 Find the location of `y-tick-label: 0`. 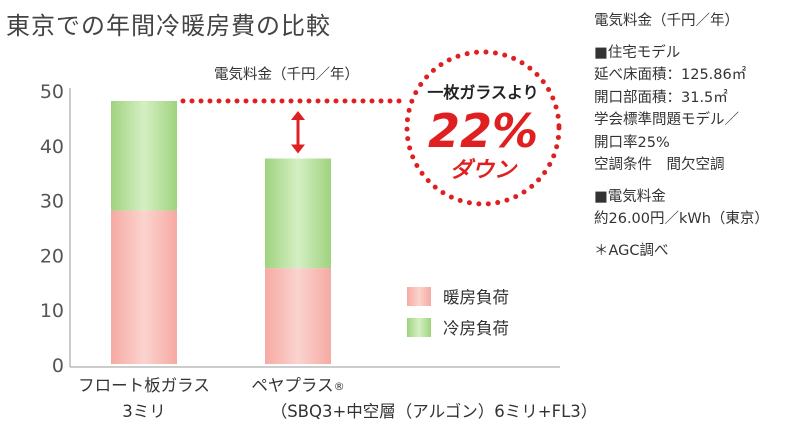

y-tick-label: 0 is located at coordinates (58, 366).